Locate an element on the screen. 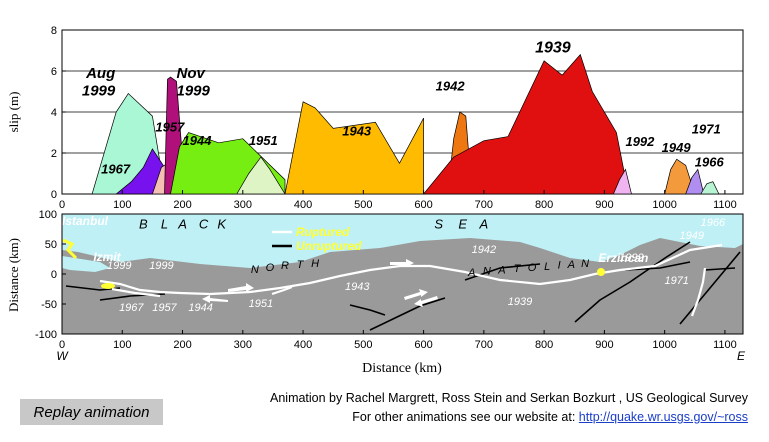 This screenshot has width=769, height=442. map-event-label: 1971 is located at coordinates (676, 281).